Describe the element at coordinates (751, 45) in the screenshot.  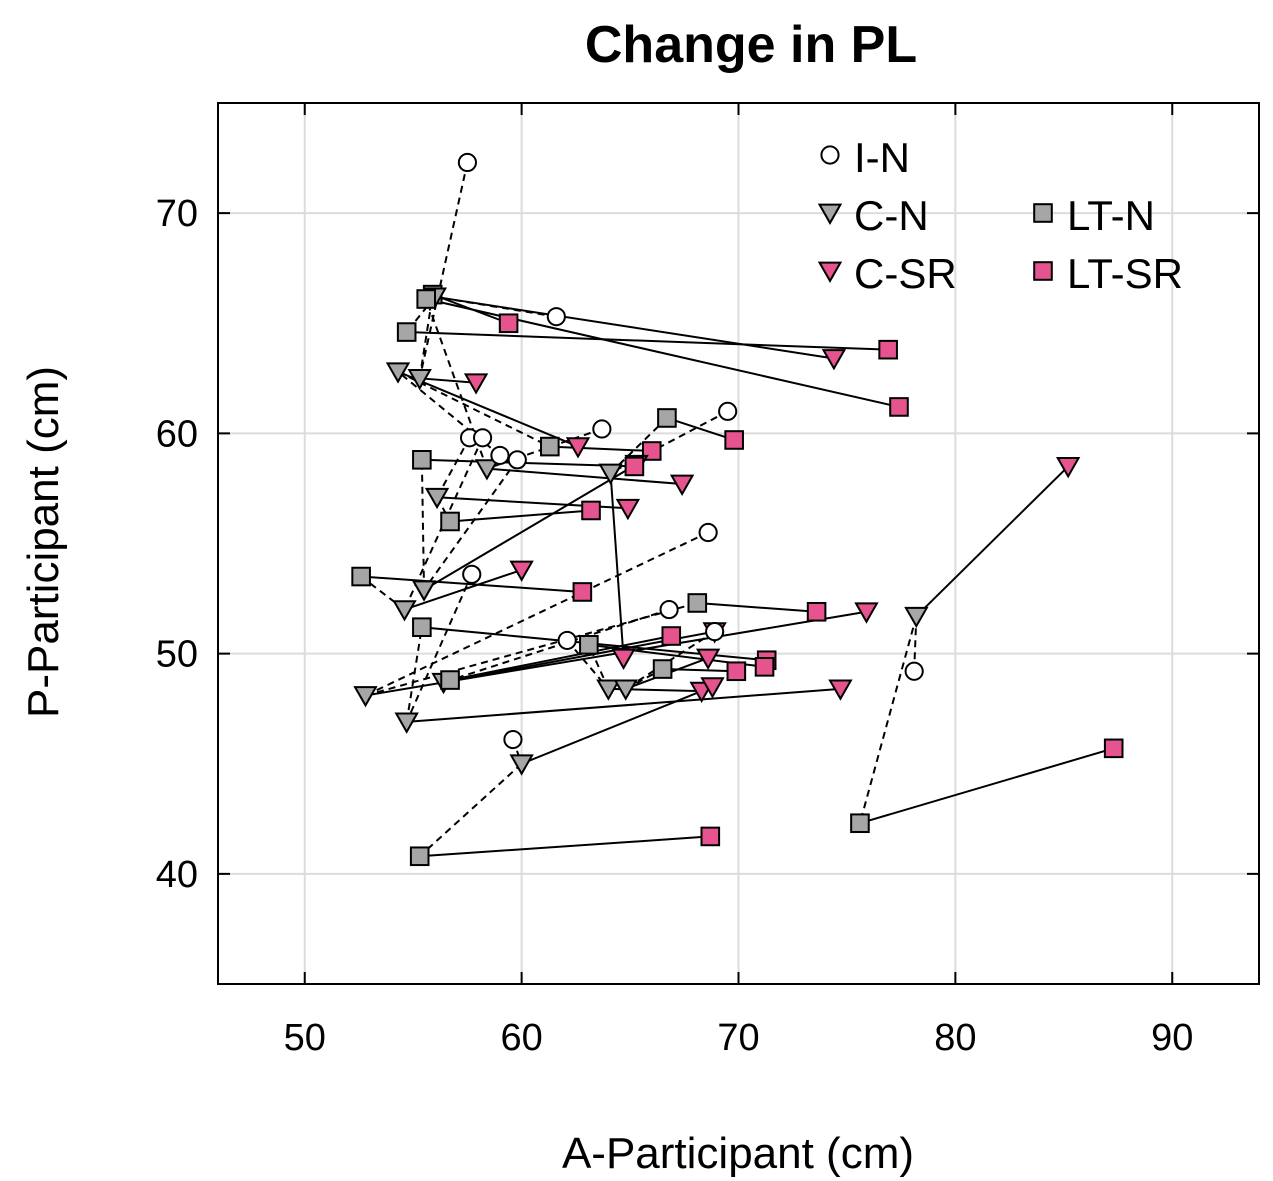
I see `chart-title: Change in PL` at that location.